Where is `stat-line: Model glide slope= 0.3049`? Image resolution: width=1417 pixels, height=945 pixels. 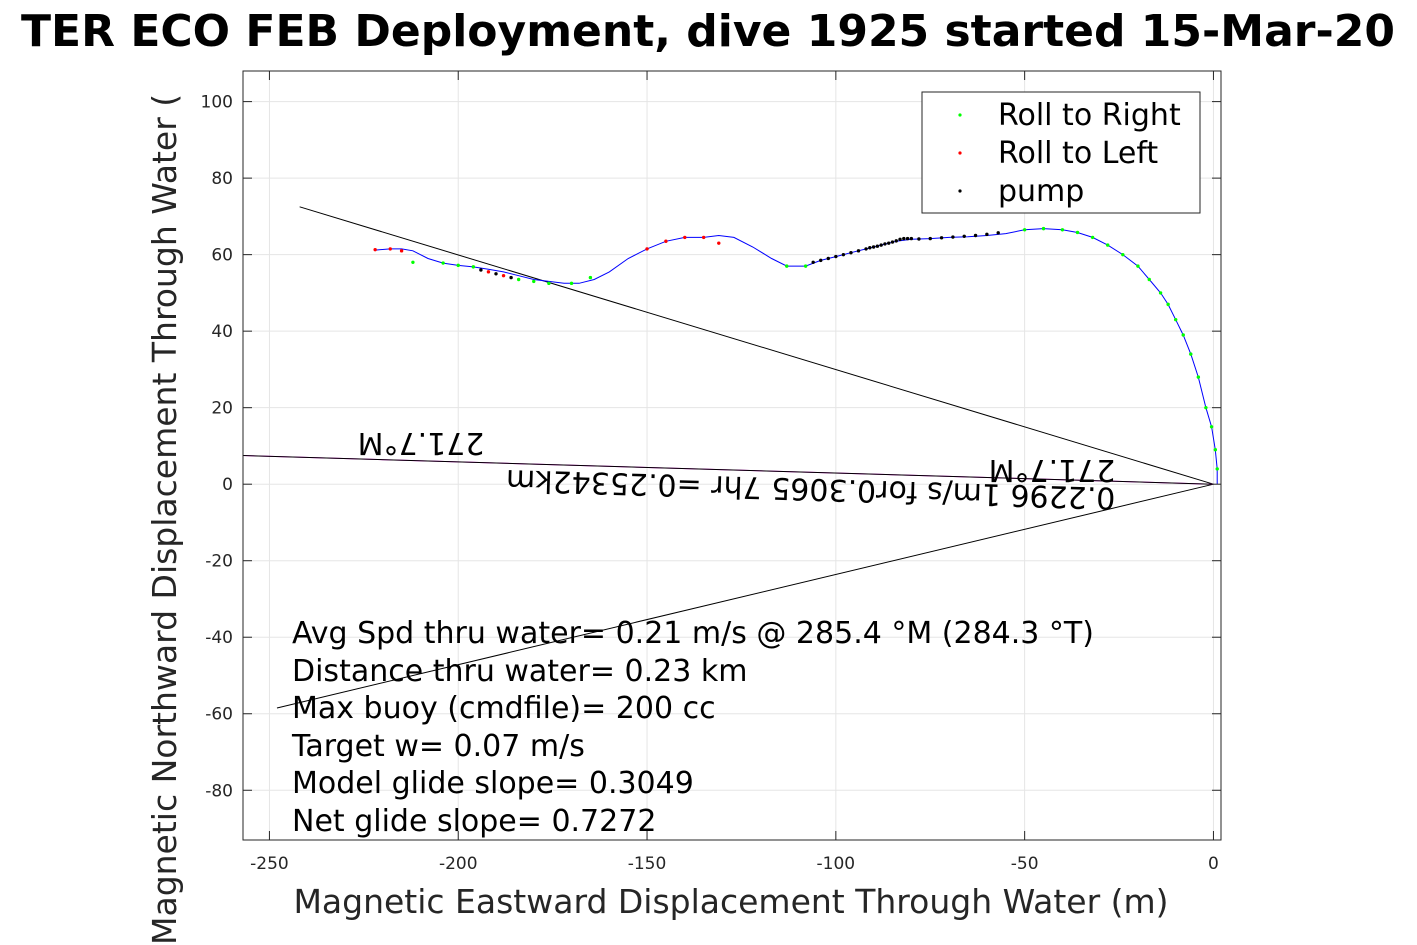
stat-line: Model glide slope= 0.3049 is located at coordinates (493, 783).